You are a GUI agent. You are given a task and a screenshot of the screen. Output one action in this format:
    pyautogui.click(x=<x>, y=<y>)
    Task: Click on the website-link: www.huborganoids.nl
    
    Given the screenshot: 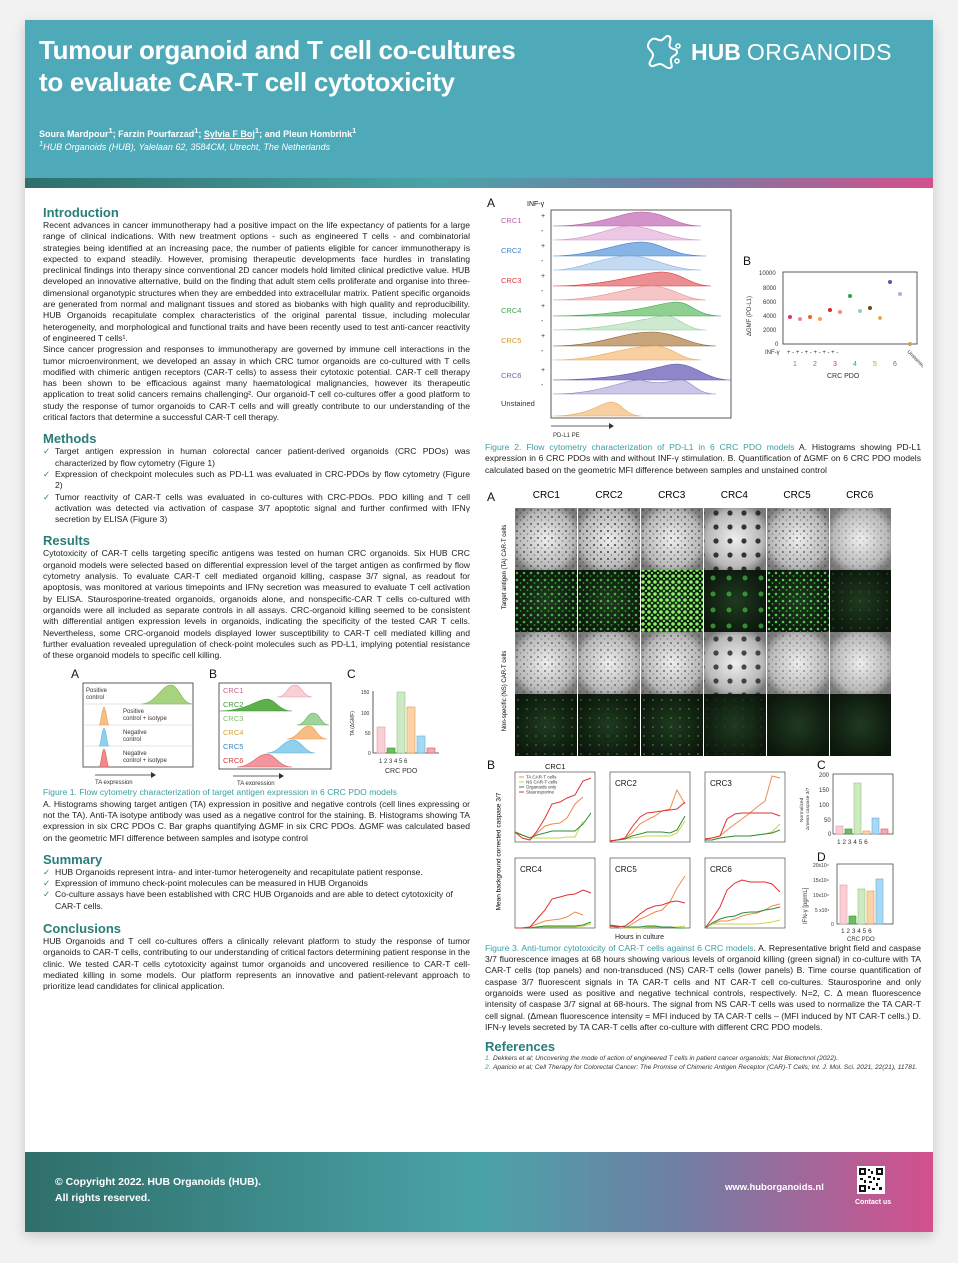 What is the action you would take?
    pyautogui.click(x=774, y=1187)
    